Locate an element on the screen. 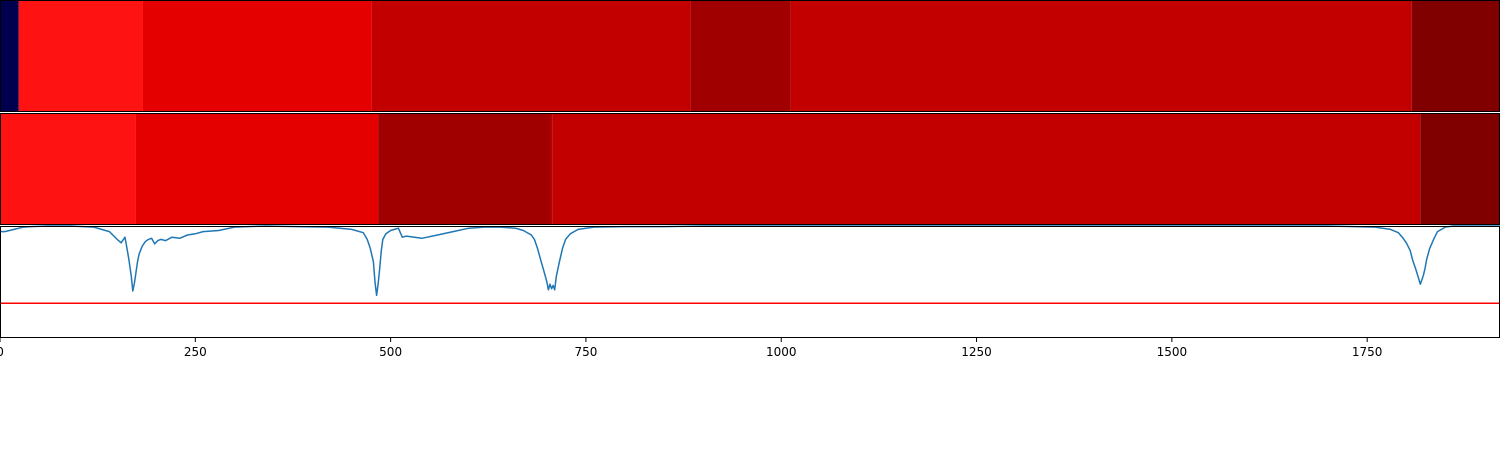 Image resolution: width=1500 pixels, height=450 pixels. x-tick-label: 0 is located at coordinates (2, 352).